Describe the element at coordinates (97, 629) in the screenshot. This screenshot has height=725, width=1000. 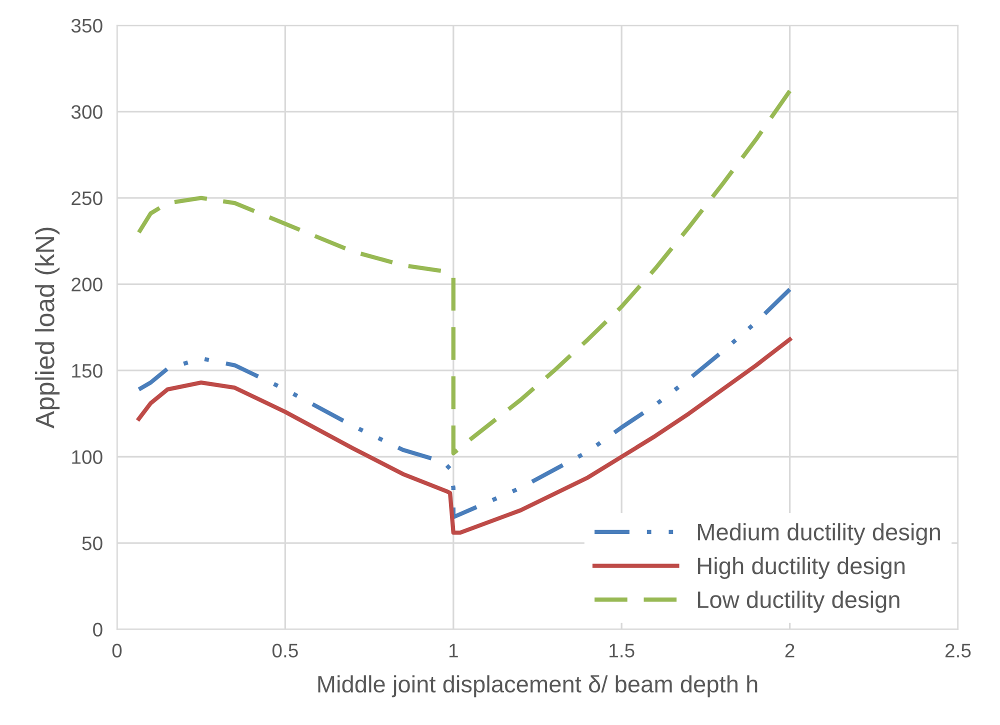
I see `y-tick-label: 0` at that location.